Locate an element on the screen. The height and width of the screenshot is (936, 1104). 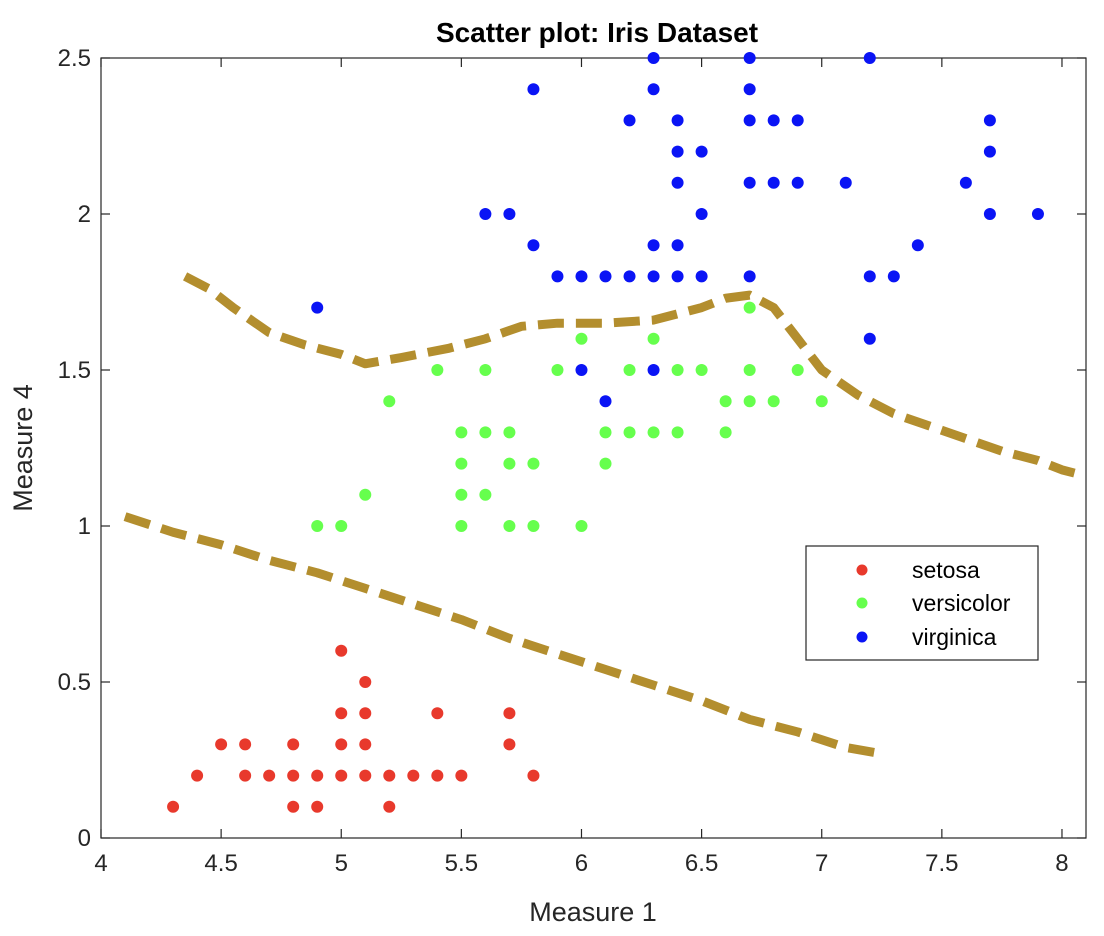
legend: setosa versicolor virginica is located at coordinates (922, 603).